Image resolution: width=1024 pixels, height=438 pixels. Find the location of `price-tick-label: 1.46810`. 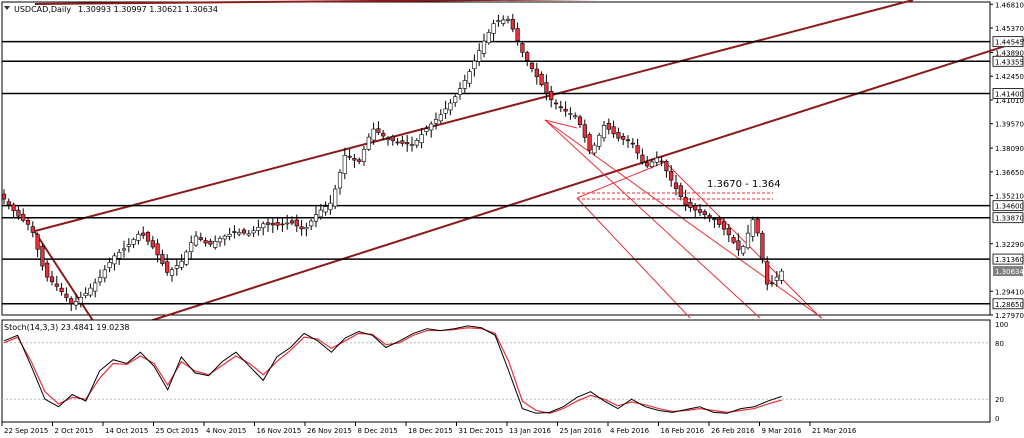

price-tick-label: 1.46810 is located at coordinates (1009, 5).